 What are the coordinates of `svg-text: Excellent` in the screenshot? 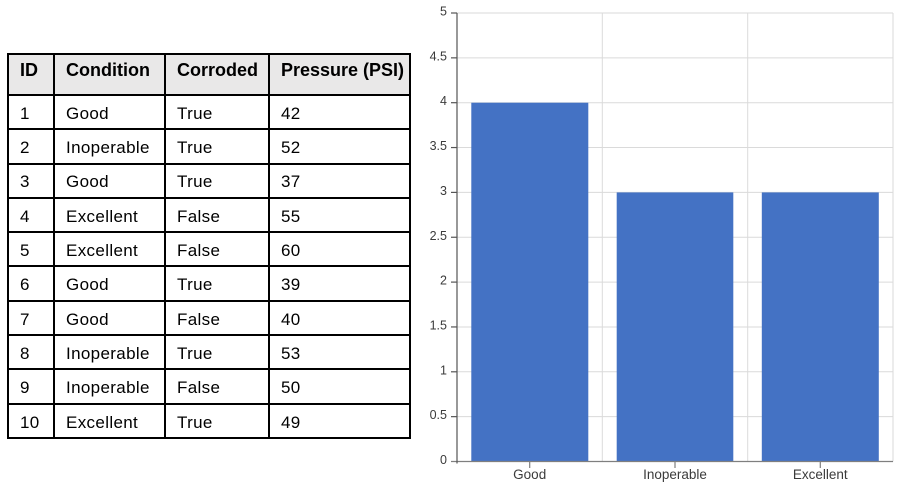 It's located at (820, 474).